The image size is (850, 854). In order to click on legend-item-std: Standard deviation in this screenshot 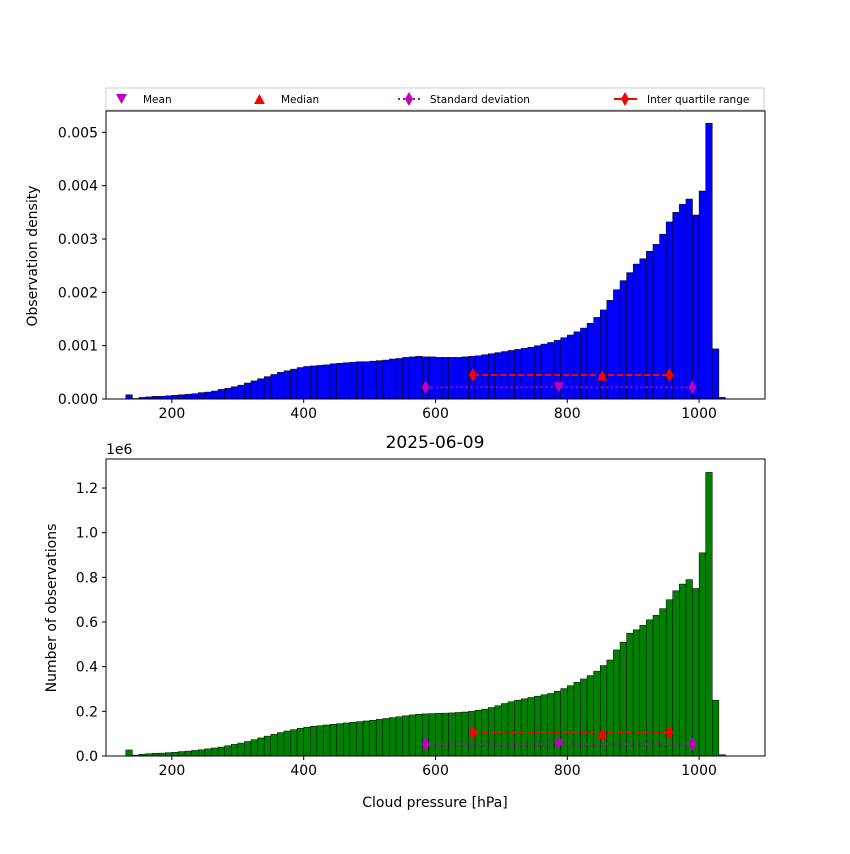, I will do `click(464, 99)`.